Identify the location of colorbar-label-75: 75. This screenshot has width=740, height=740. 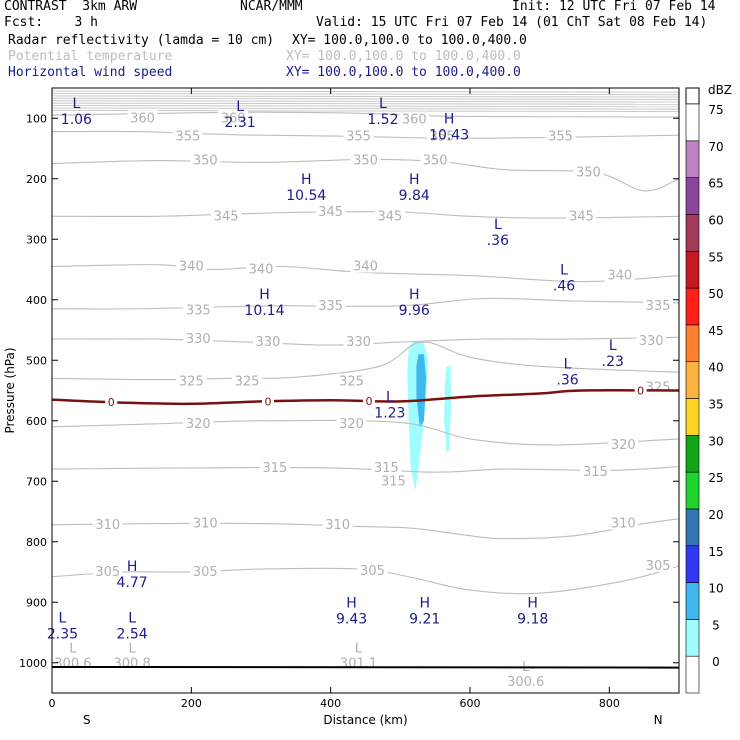
(715, 110).